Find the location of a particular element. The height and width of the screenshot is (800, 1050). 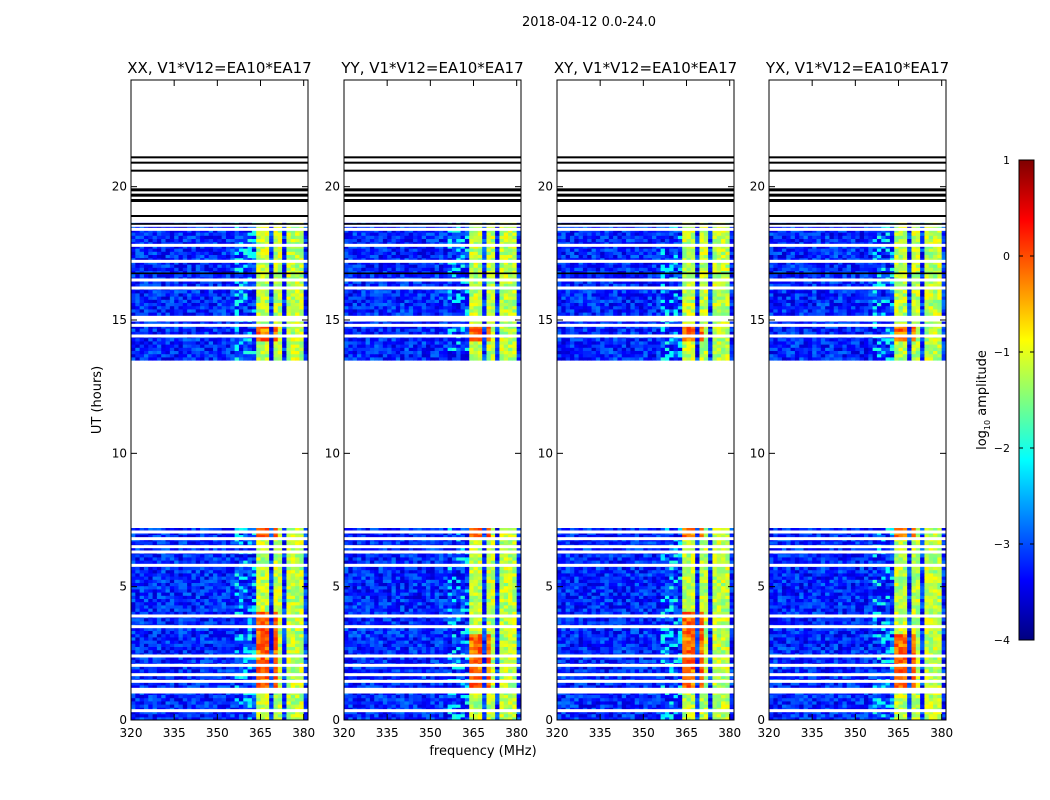

colorbar-tick-label: −1 is located at coordinates (1002, 352).